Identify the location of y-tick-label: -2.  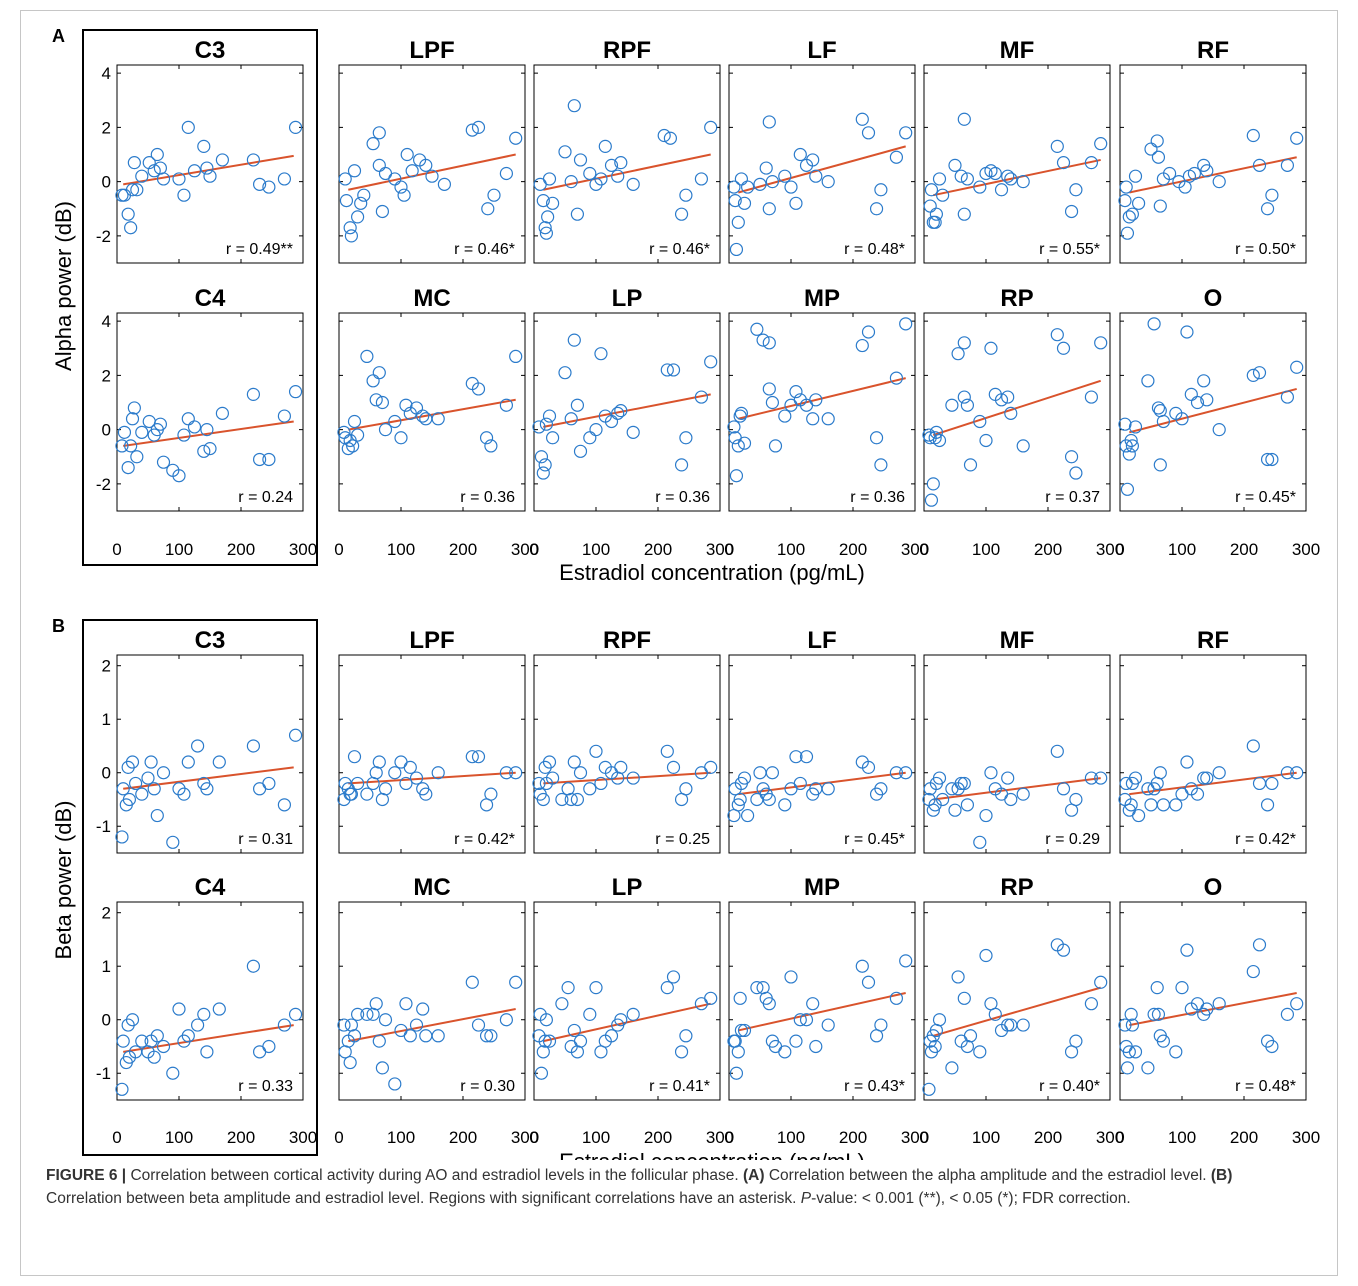
(103, 236).